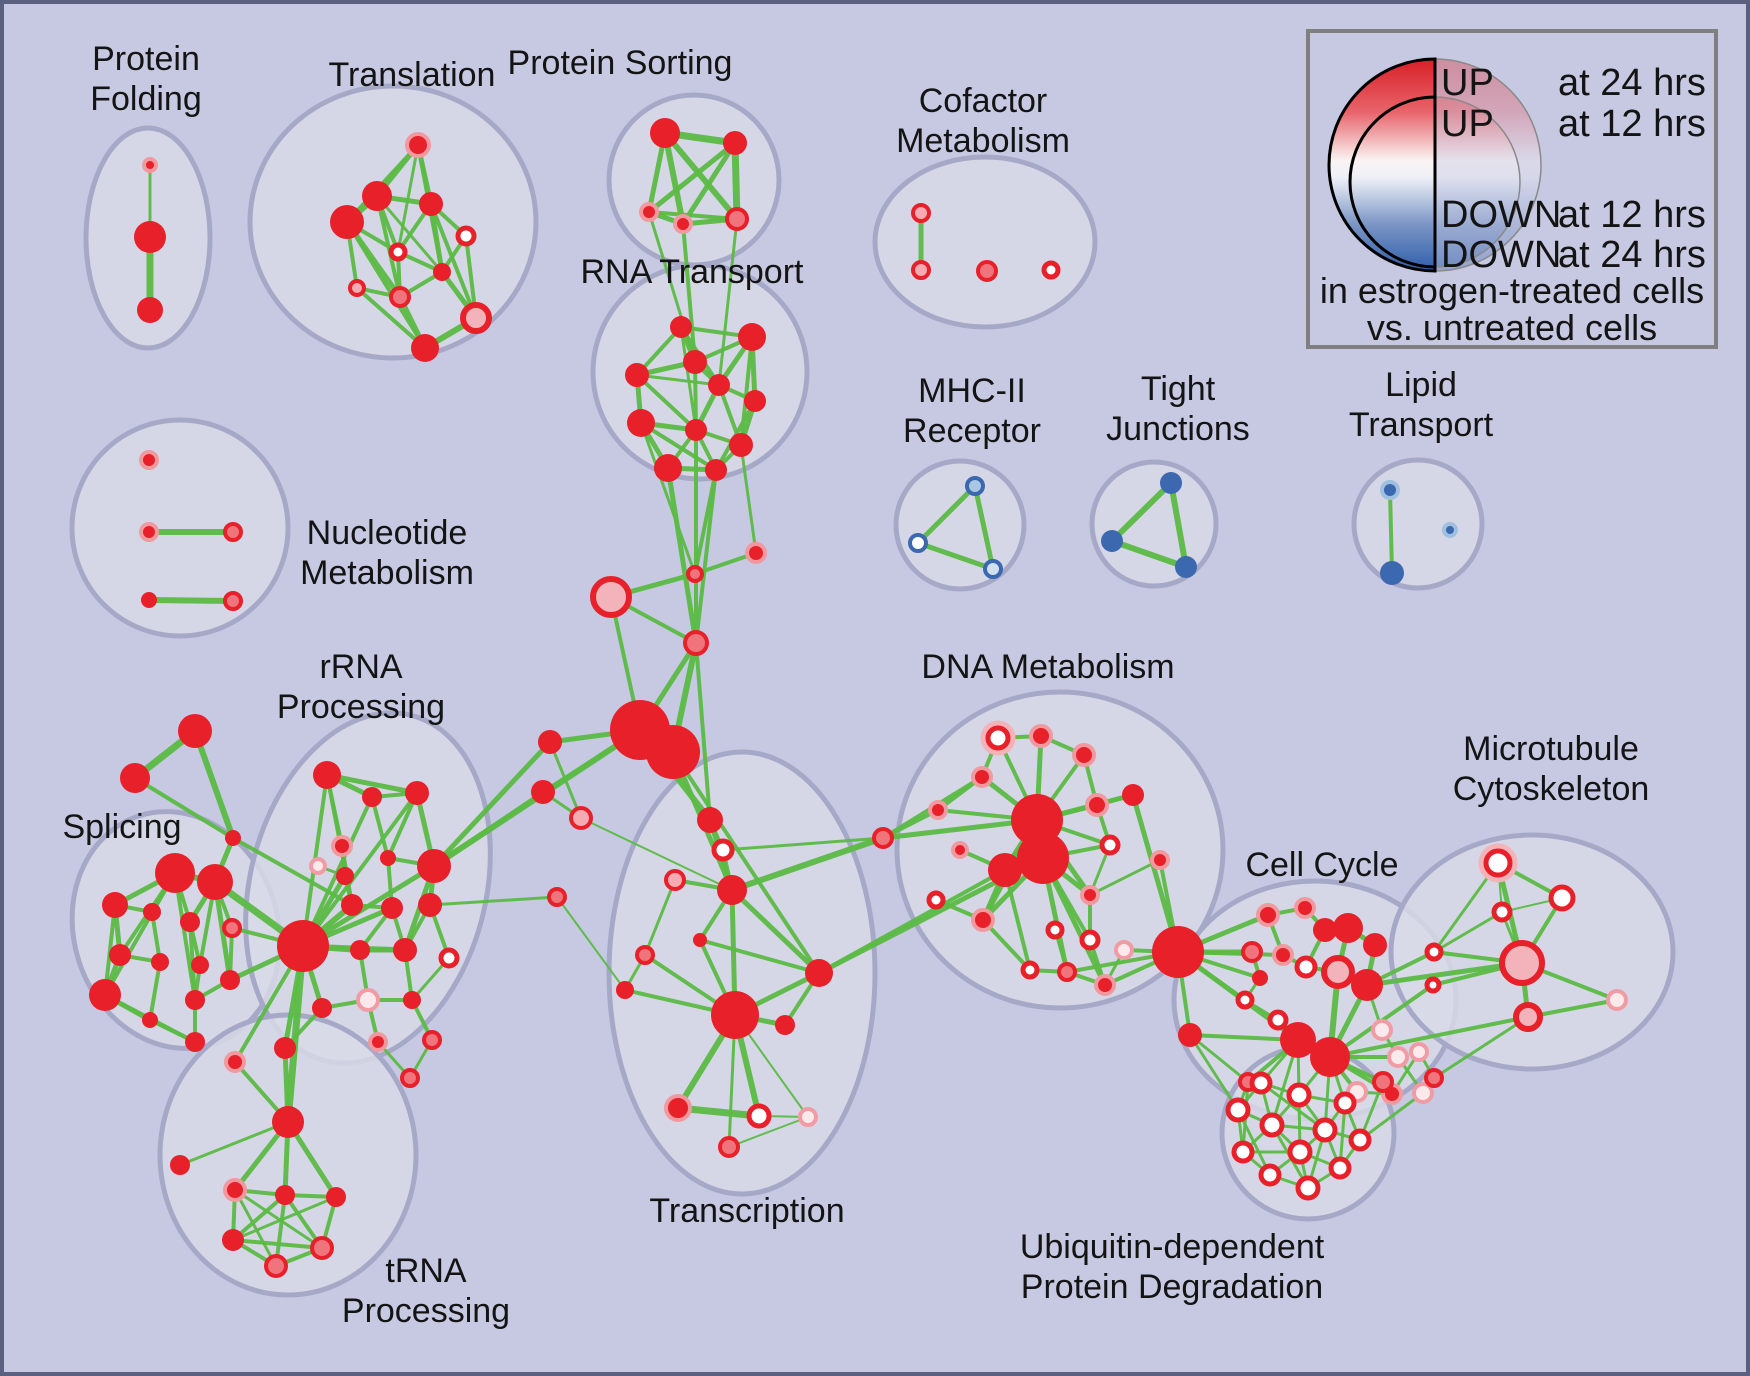  Describe the element at coordinates (755, 401) in the screenshot. I see `network-node-r6` at that location.